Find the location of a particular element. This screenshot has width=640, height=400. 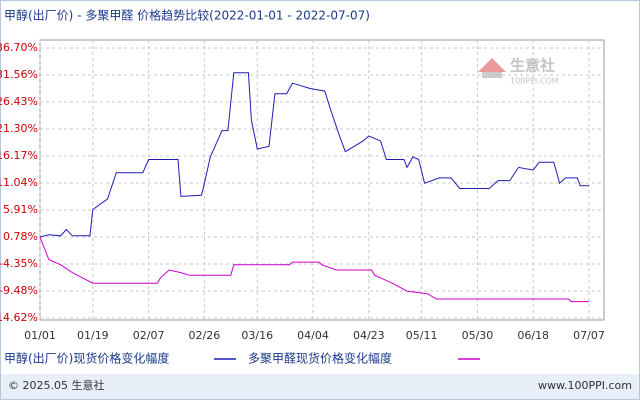

y-tick-label: 26.43% is located at coordinates (19, 101).